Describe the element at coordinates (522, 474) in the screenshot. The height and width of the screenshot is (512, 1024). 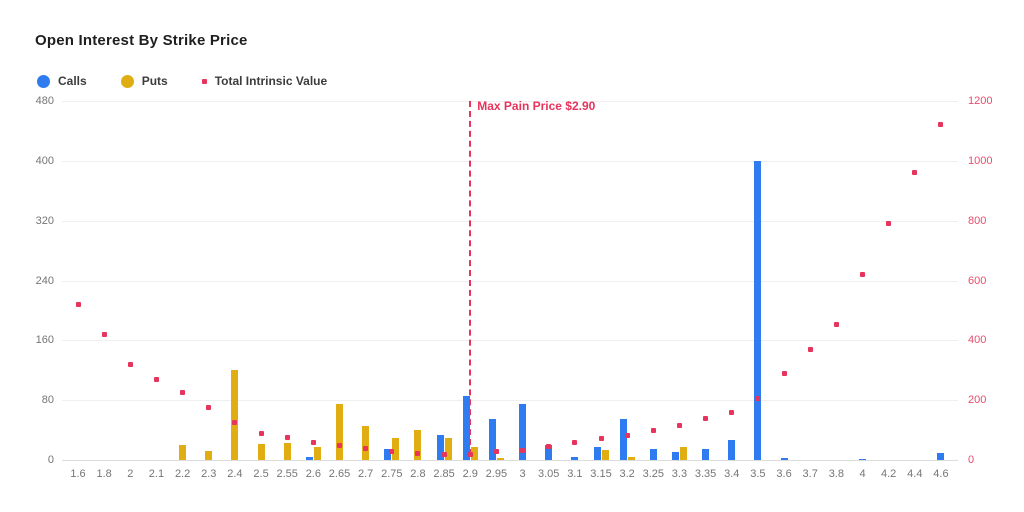
I see `x-axis-tick-label: 3` at that location.